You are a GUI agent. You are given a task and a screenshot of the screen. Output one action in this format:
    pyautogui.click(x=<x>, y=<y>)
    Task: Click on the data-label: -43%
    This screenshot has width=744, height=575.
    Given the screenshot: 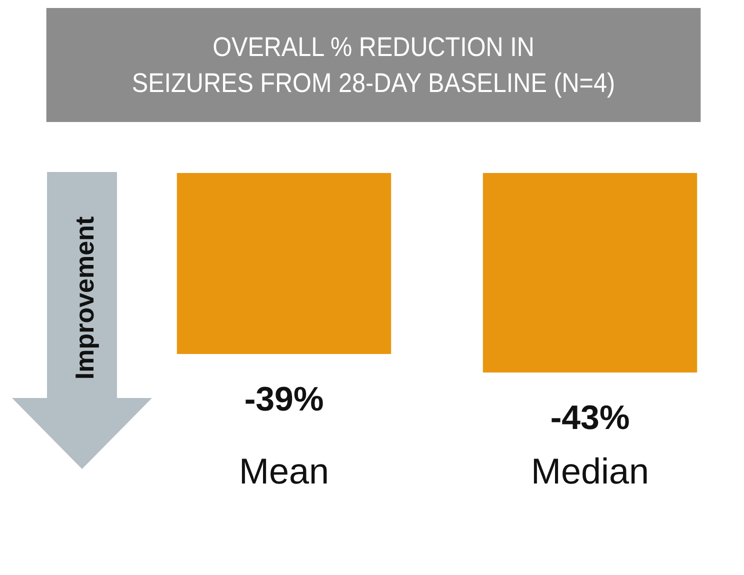 What is the action you would take?
    pyautogui.click(x=590, y=417)
    